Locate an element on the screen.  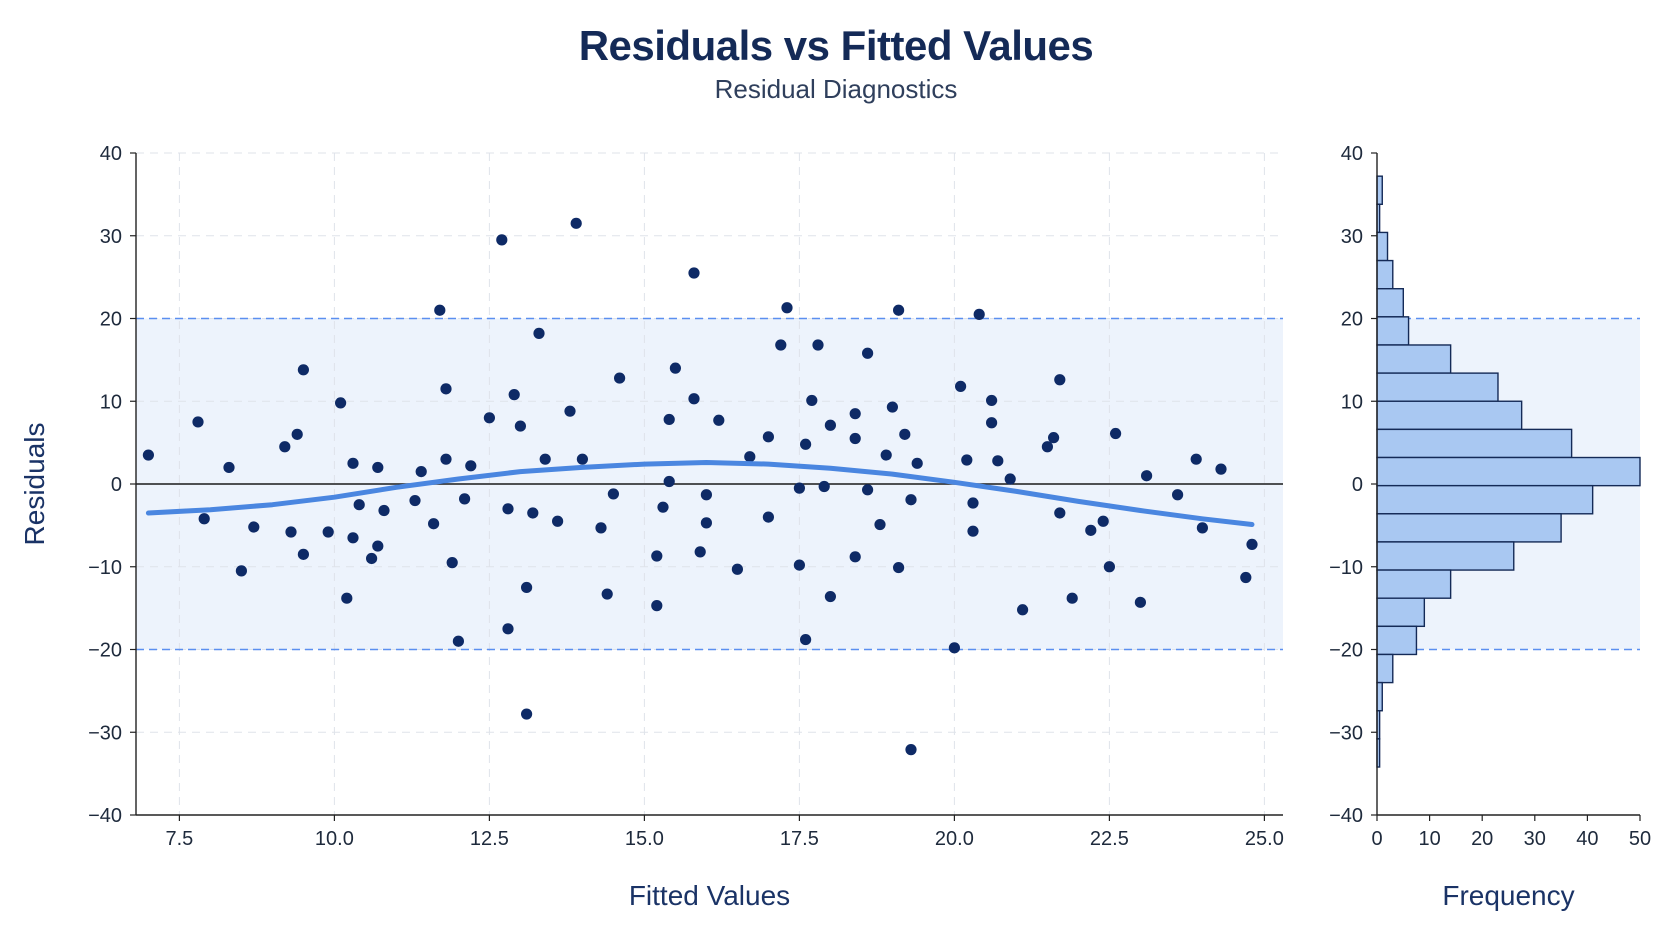
histogram-y-tick-label: 20 is located at coordinates (1352, 320).